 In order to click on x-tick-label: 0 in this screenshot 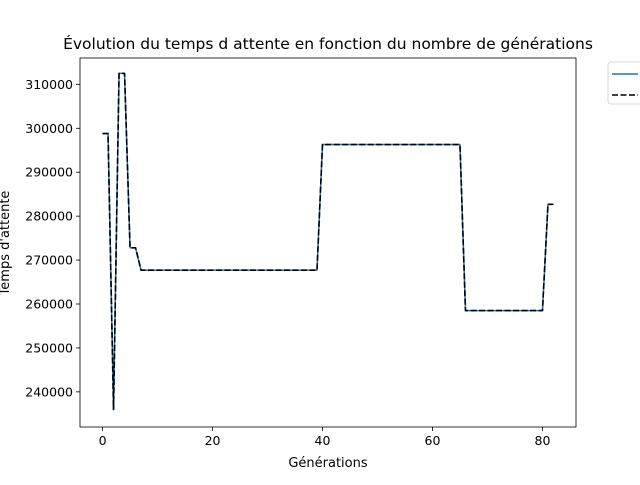, I will do `click(103, 440)`.